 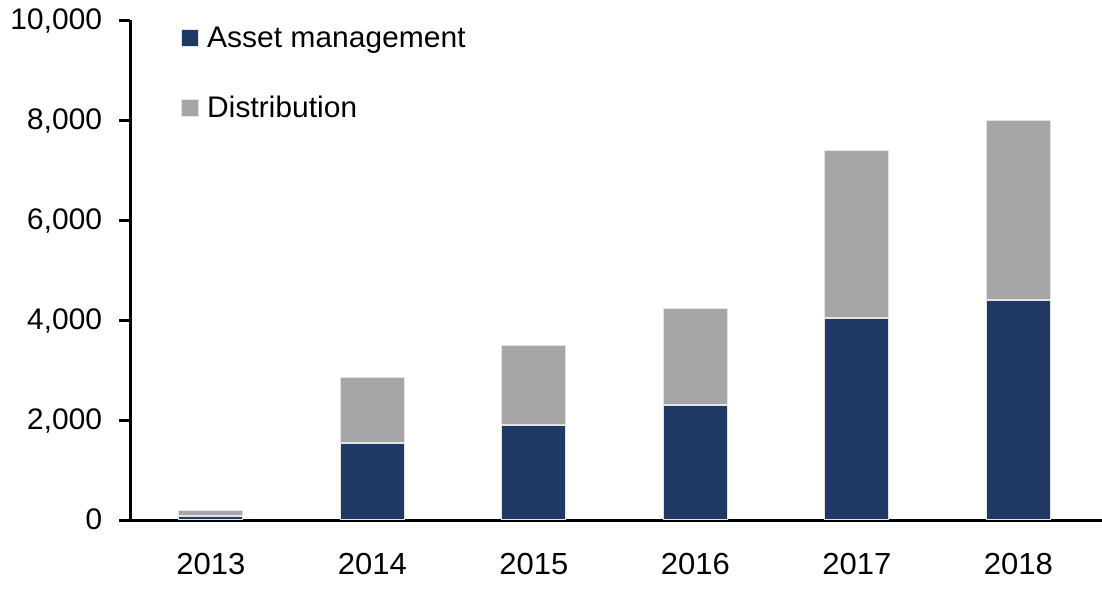 What do you see at coordinates (534, 563) in the screenshot?
I see `x-axis-label: 2015` at bounding box center [534, 563].